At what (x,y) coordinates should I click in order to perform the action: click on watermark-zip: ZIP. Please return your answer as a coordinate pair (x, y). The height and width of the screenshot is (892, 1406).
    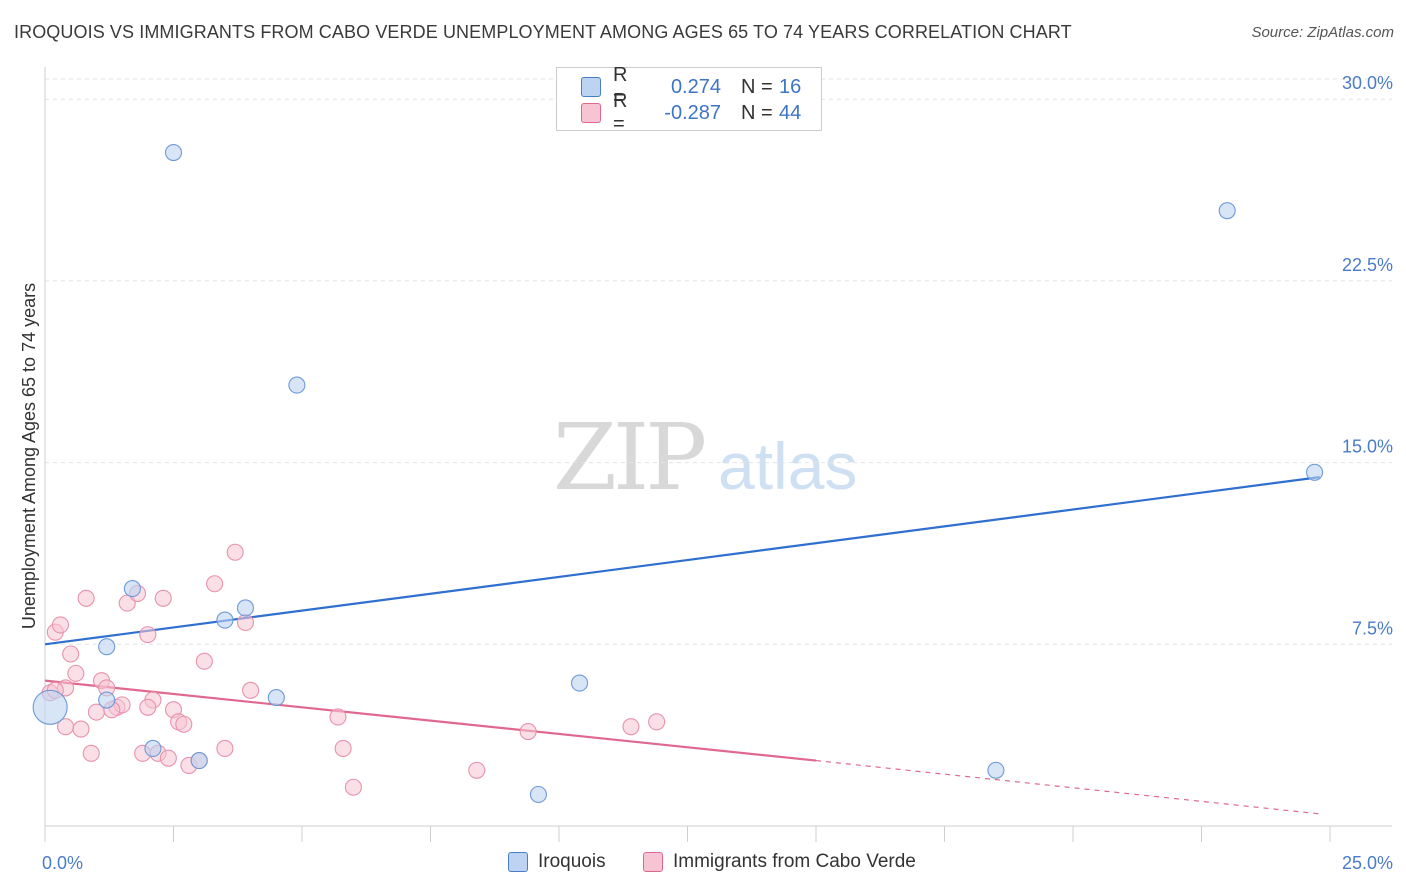
    Looking at the image, I should click on (630, 457).